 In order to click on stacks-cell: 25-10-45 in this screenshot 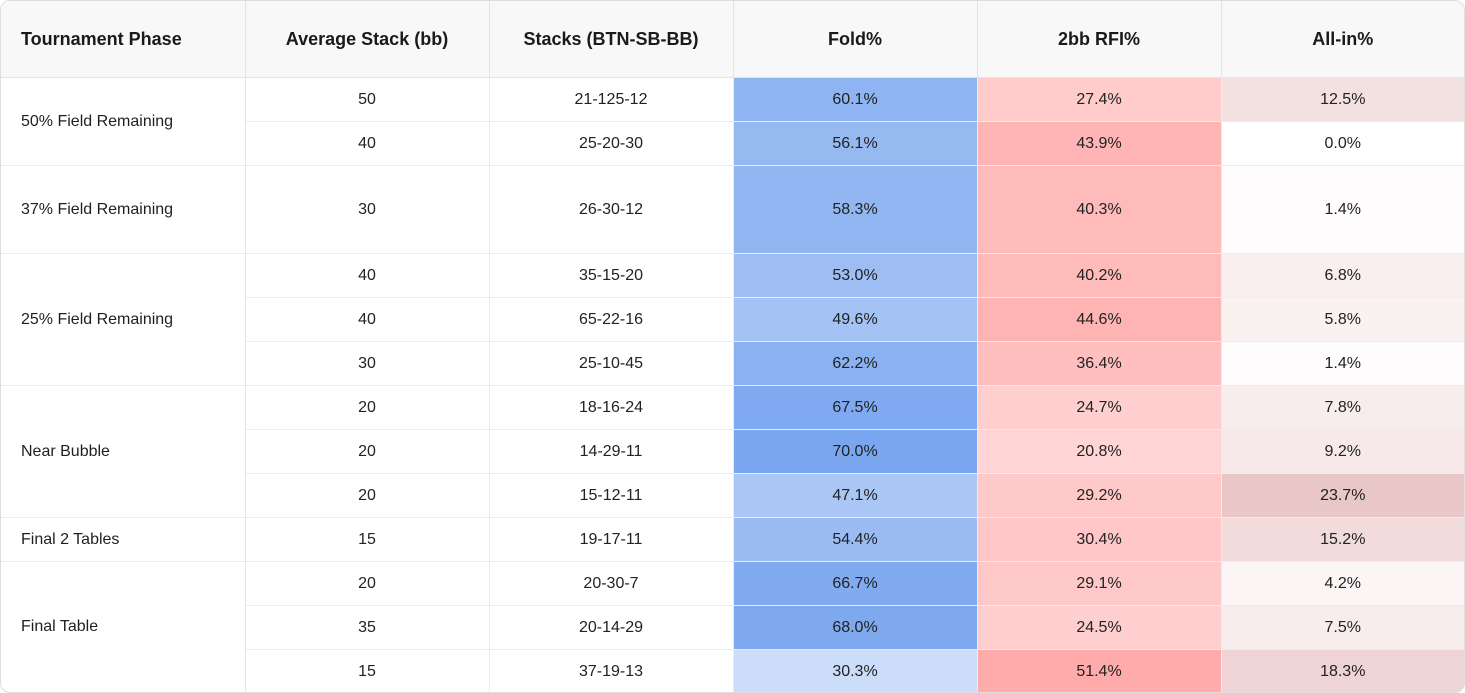, I will do `click(611, 363)`.